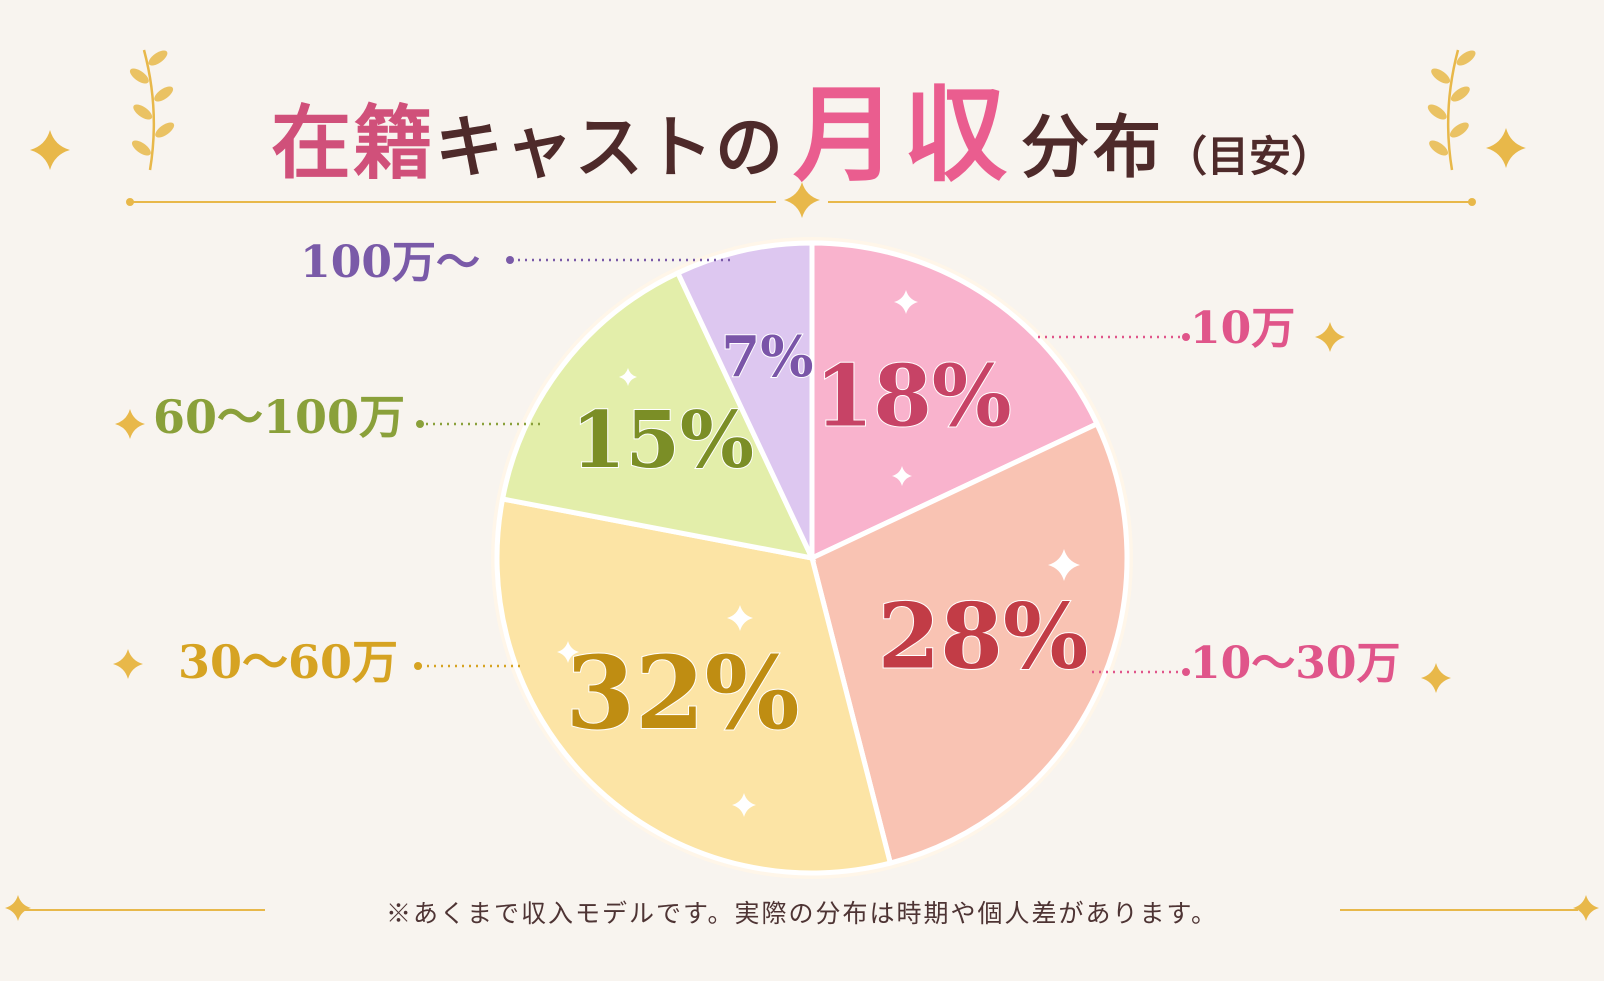 This screenshot has height=981, width=1604. What do you see at coordinates (1093, 148) in the screenshot?
I see `title-part-4: 分布` at bounding box center [1093, 148].